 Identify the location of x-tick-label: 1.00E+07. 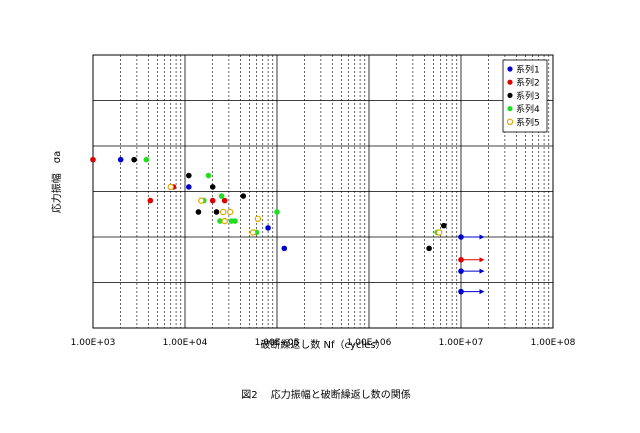
(461, 343).